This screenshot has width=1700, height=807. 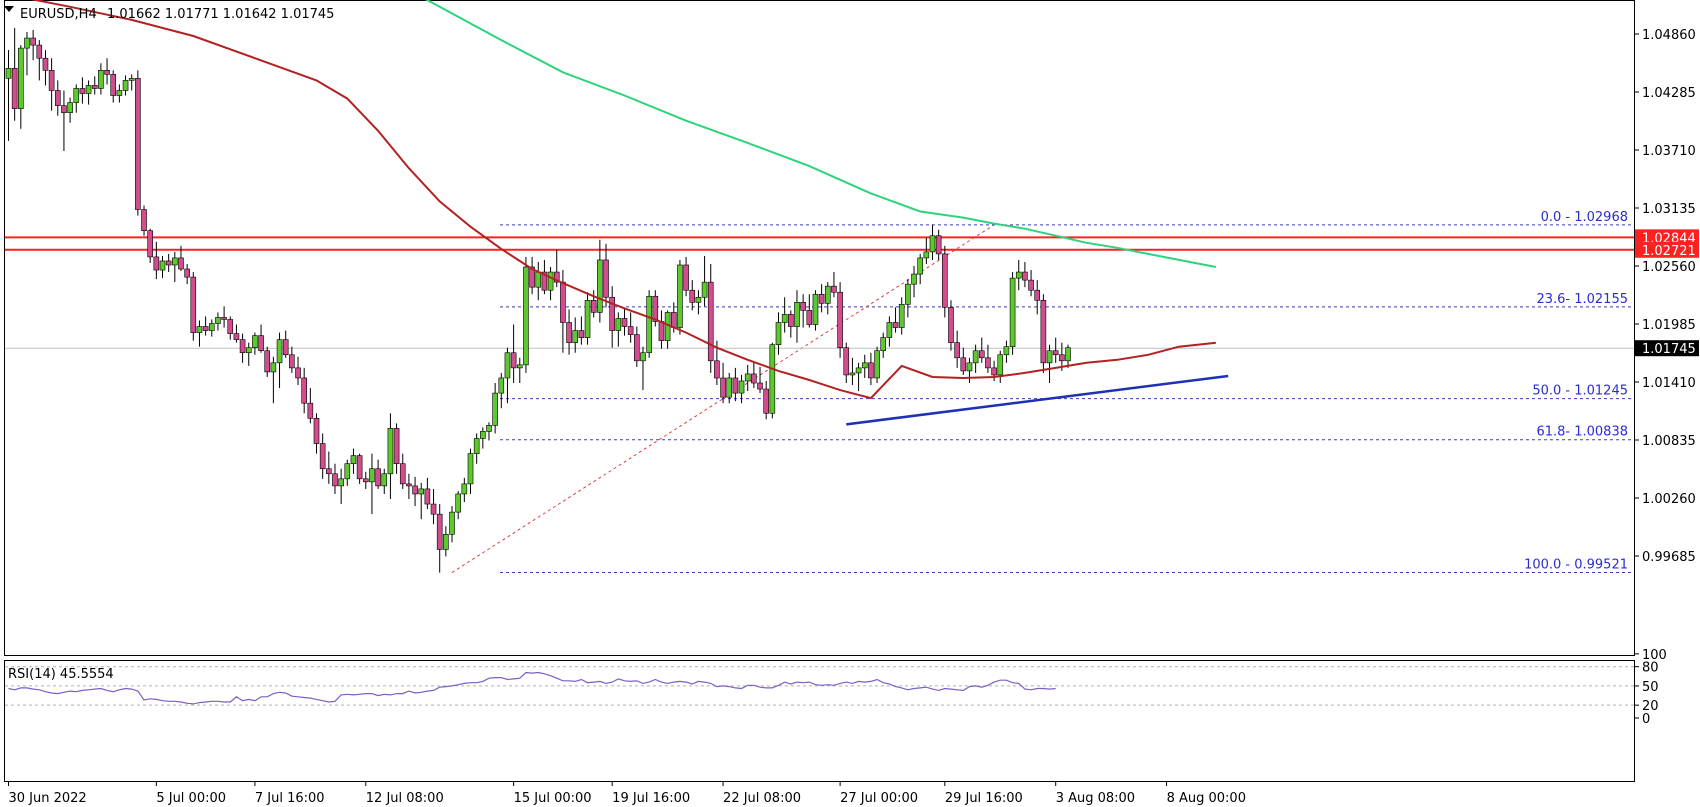 I want to click on time-tick-label: 15 Jul 00:00, so click(x=553, y=798).